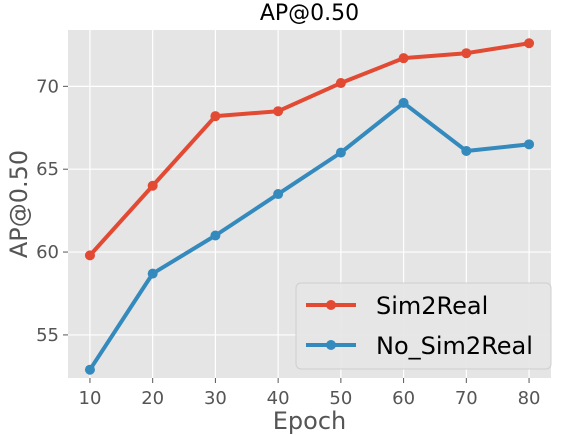  I want to click on chart-title: AP@0.50, so click(309, 13).